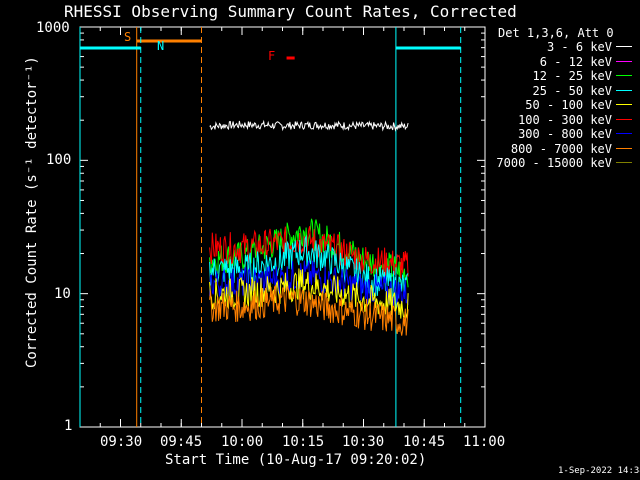  Describe the element at coordinates (59, 160) in the screenshot. I see `y-tick-label: 100` at that location.